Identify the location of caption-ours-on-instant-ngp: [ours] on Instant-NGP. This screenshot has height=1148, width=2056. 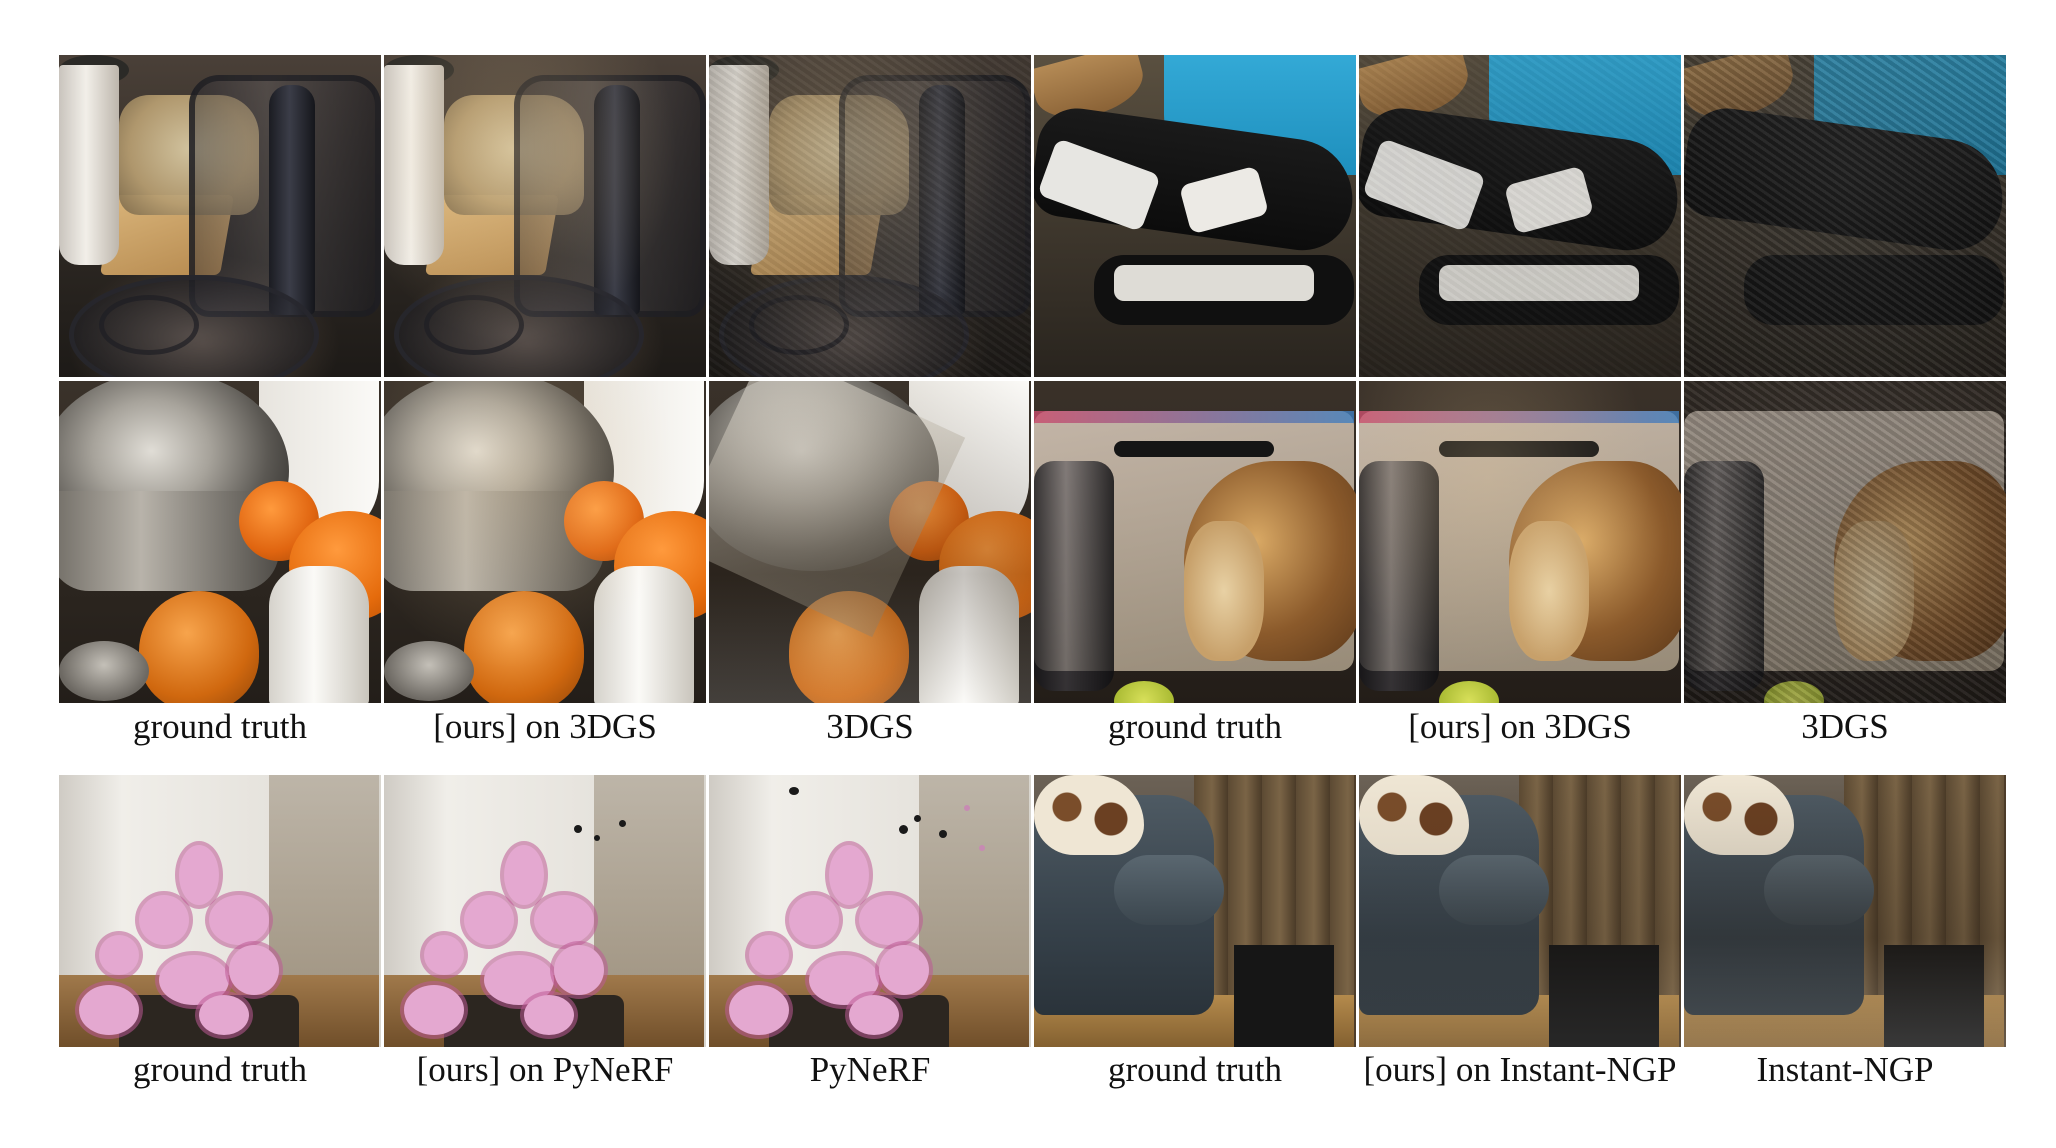
(1520, 1069).